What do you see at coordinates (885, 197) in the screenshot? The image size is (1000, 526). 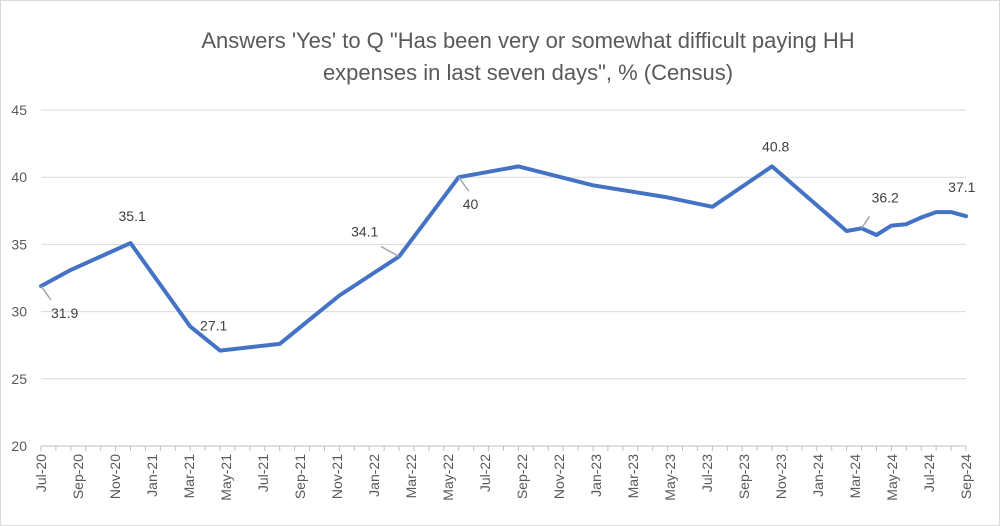 I see `data-label: 36.2` at bounding box center [885, 197].